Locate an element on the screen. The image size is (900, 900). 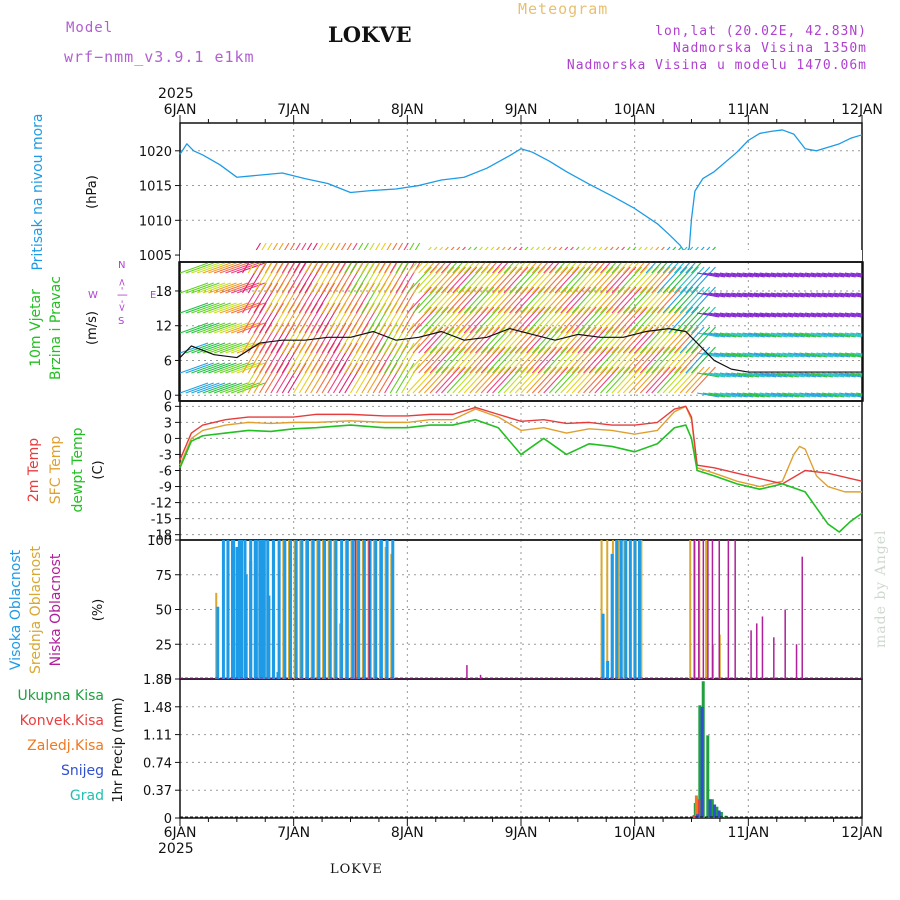
lonlat-info: lon,lat (20.02E, 42.83N) is located at coordinates (761, 31).